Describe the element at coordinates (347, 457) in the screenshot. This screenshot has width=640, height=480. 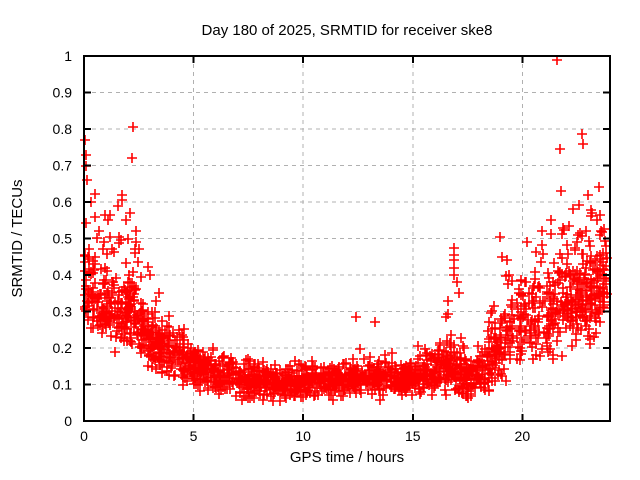
I see `x-axis-label: GPS time / hours` at that location.